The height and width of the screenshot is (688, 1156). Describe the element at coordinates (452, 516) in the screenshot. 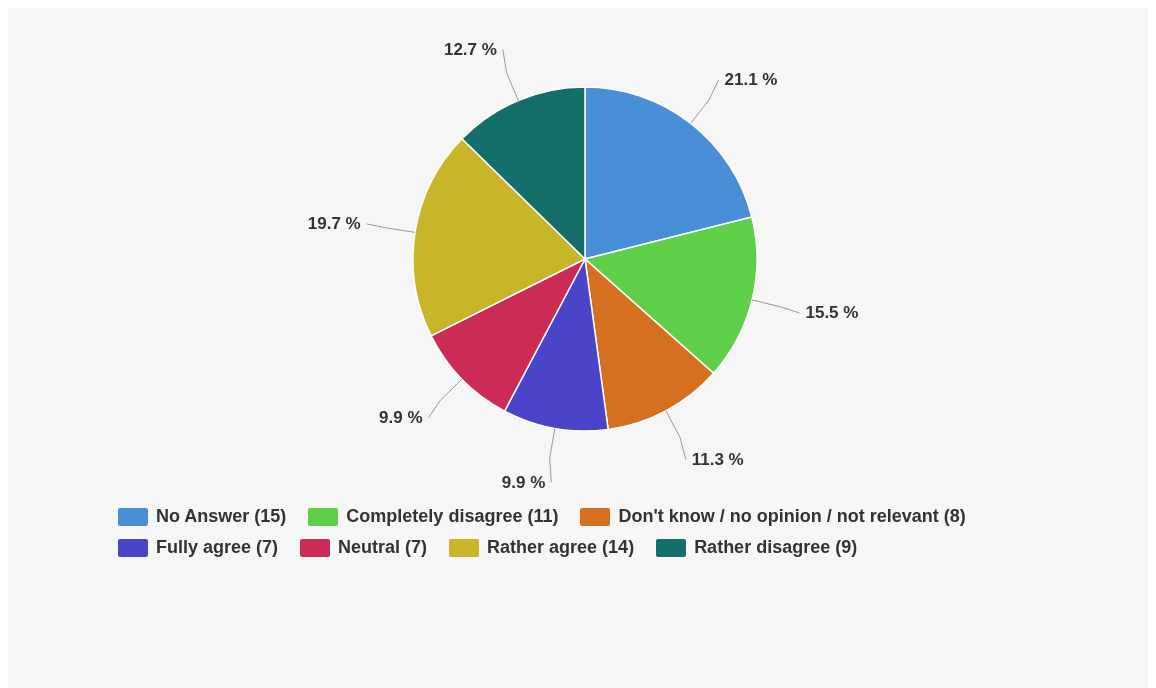

I see `legend-label: Completely disagree (11)` at that location.